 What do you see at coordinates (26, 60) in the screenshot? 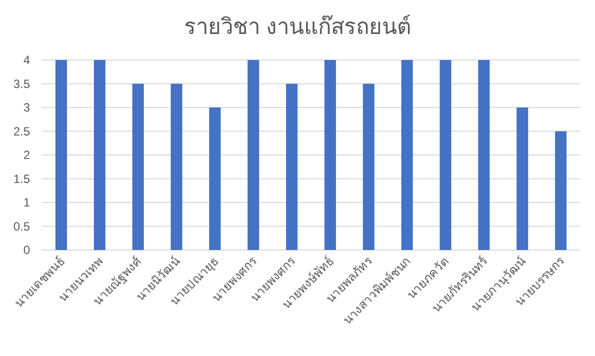
I see `y-tick-label: 4` at bounding box center [26, 60].